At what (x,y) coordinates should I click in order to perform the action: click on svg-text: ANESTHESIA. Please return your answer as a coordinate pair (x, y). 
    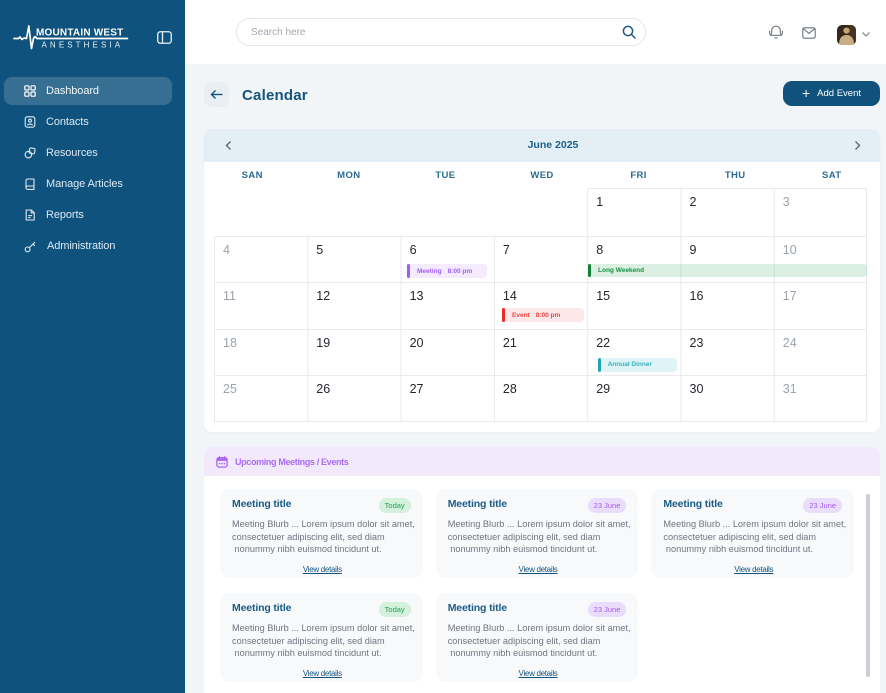
    Looking at the image, I should click on (83, 45).